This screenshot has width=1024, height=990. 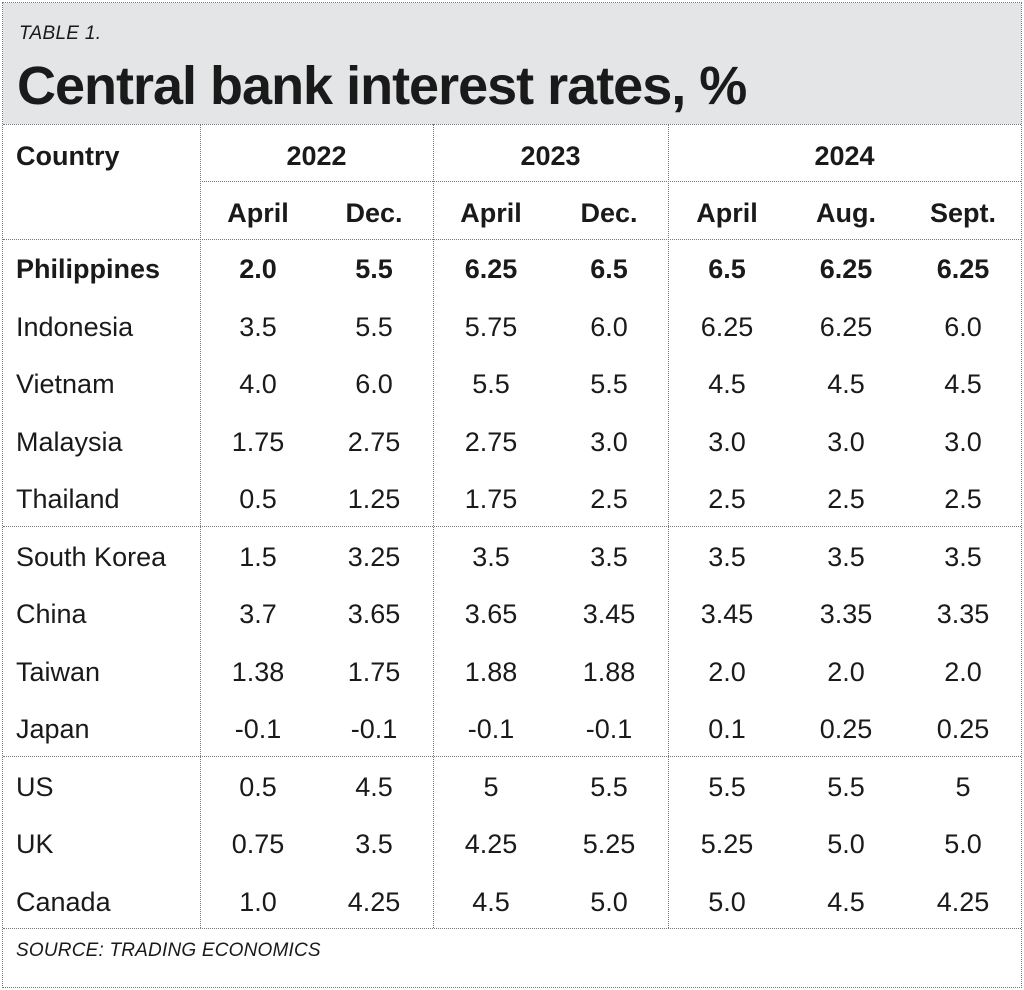 What do you see at coordinates (68, 156) in the screenshot?
I see `column-header-country: Country` at bounding box center [68, 156].